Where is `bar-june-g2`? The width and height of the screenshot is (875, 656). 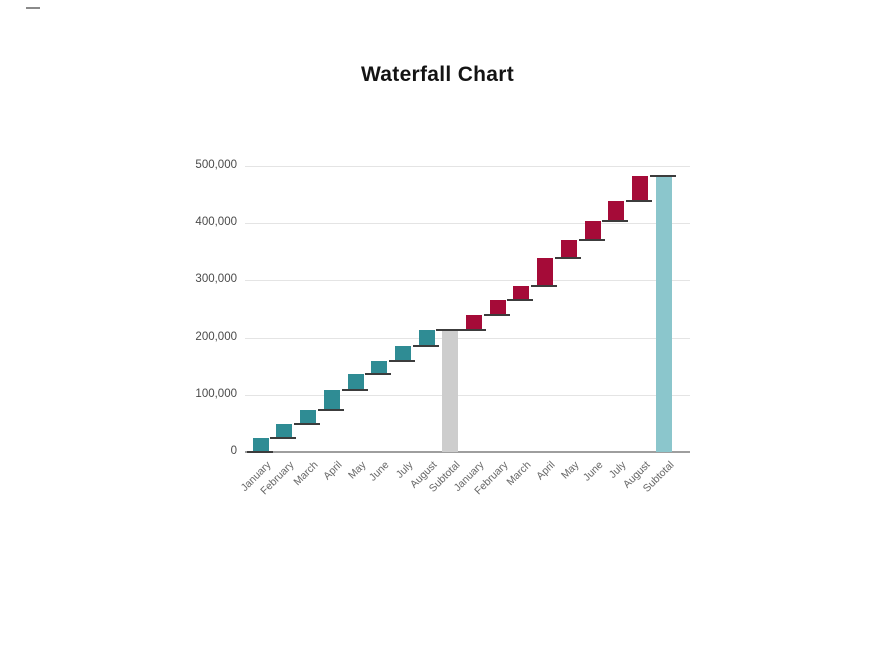
bar-june-g2 is located at coordinates (592, 230).